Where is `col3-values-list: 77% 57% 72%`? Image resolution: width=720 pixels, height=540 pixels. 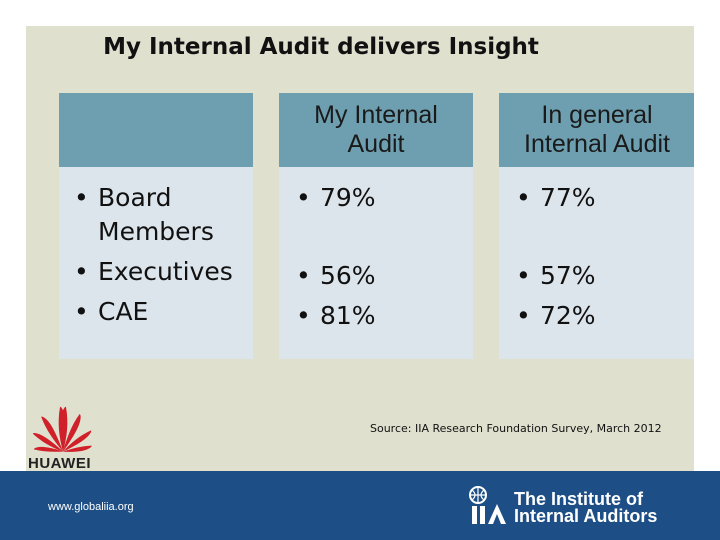
col3-values-list: 77% 57% 72% is located at coordinates (592, 257).